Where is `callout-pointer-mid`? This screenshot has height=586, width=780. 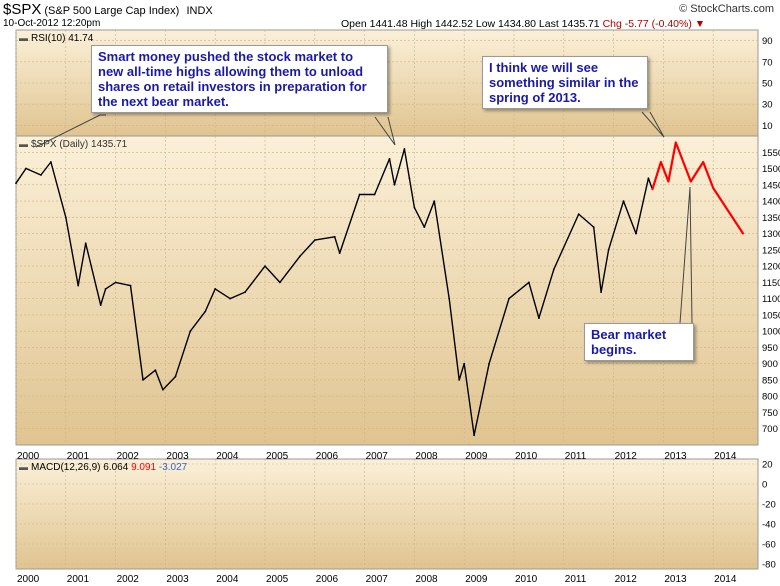 callout-pointer-mid is located at coordinates (385, 131).